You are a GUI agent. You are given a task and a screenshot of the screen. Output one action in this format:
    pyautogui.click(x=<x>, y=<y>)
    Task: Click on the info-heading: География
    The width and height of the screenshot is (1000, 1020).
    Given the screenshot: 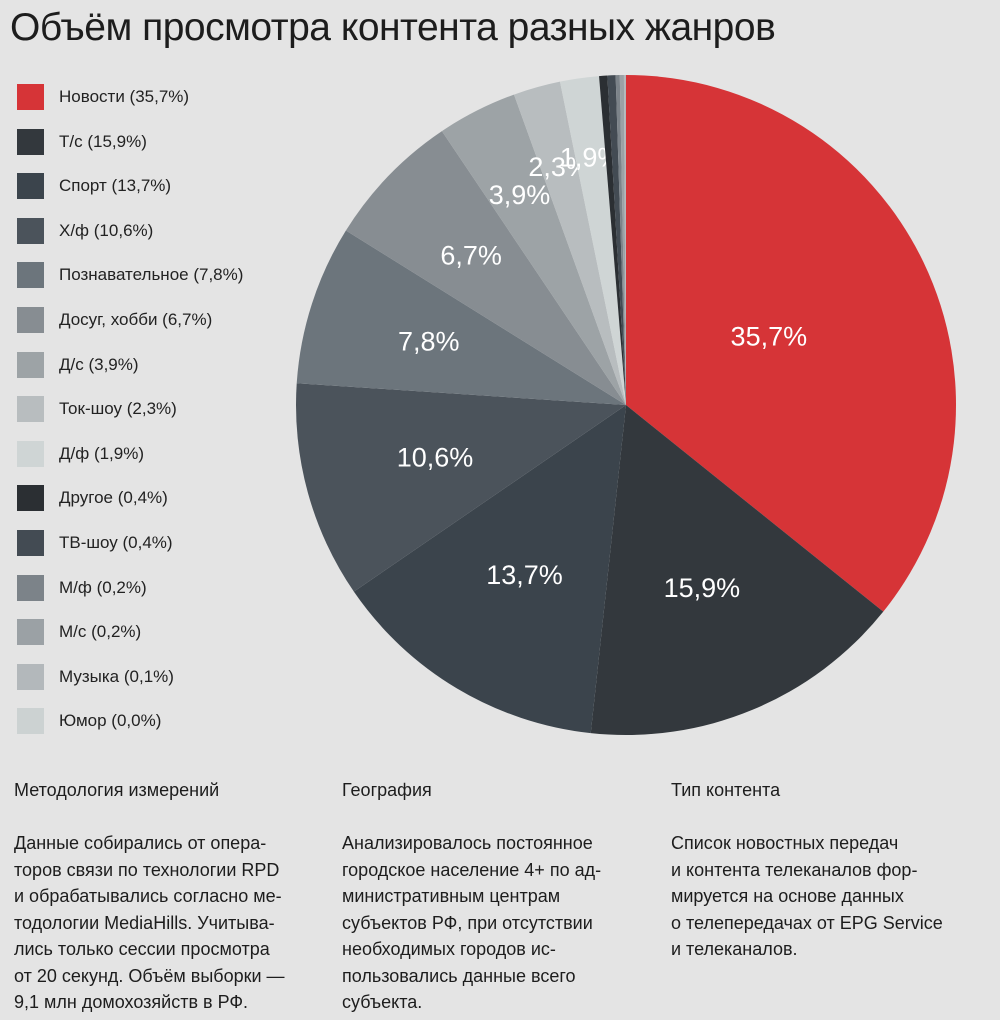 What is the action you would take?
    pyautogui.click(x=387, y=790)
    